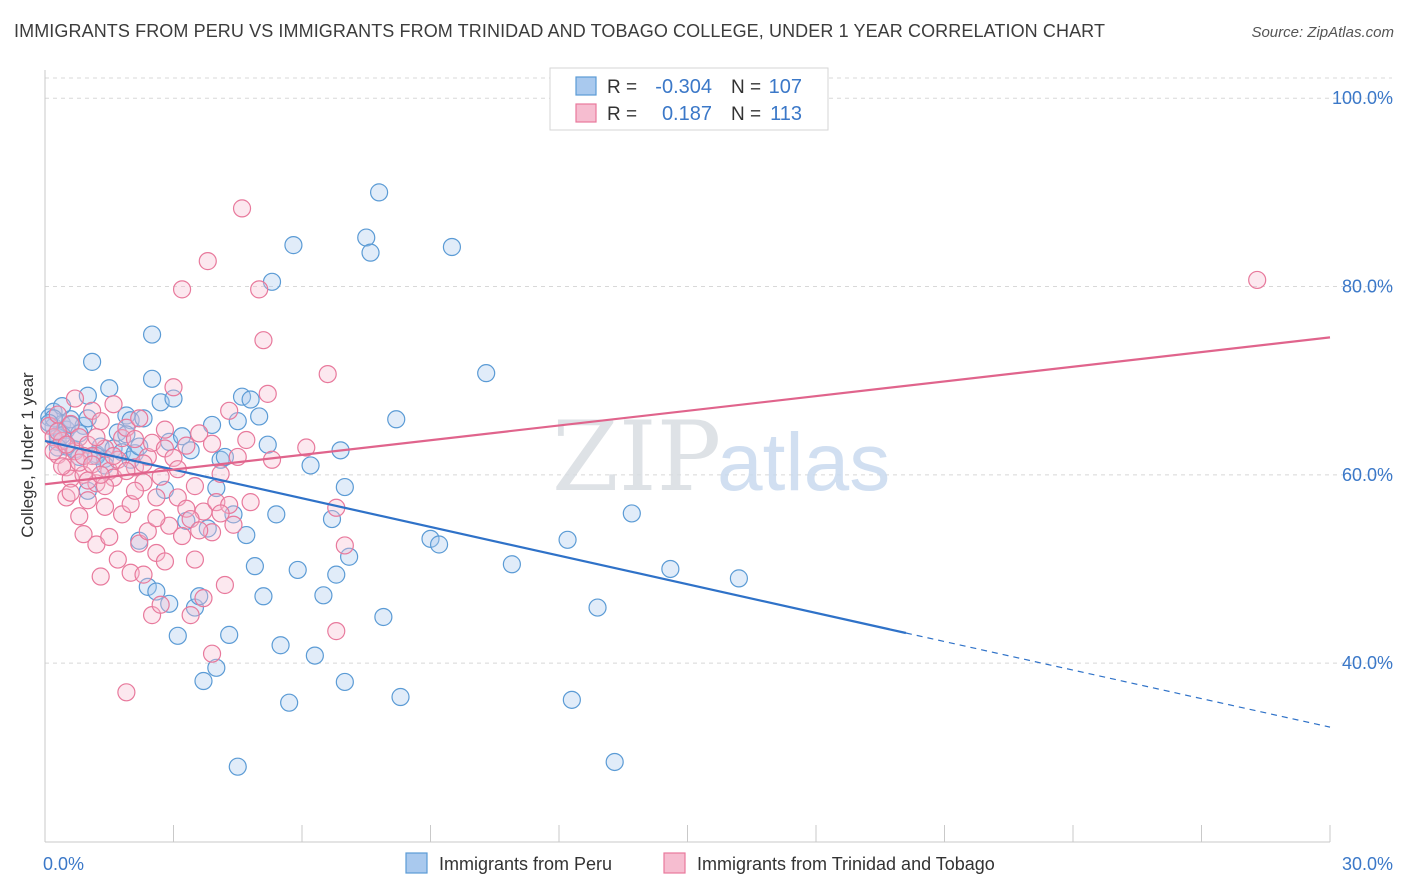 This screenshot has width=1406, height=892. Describe the element at coordinates (622, 114) in the screenshot. I see `legend-tt-r-label: R =` at that location.